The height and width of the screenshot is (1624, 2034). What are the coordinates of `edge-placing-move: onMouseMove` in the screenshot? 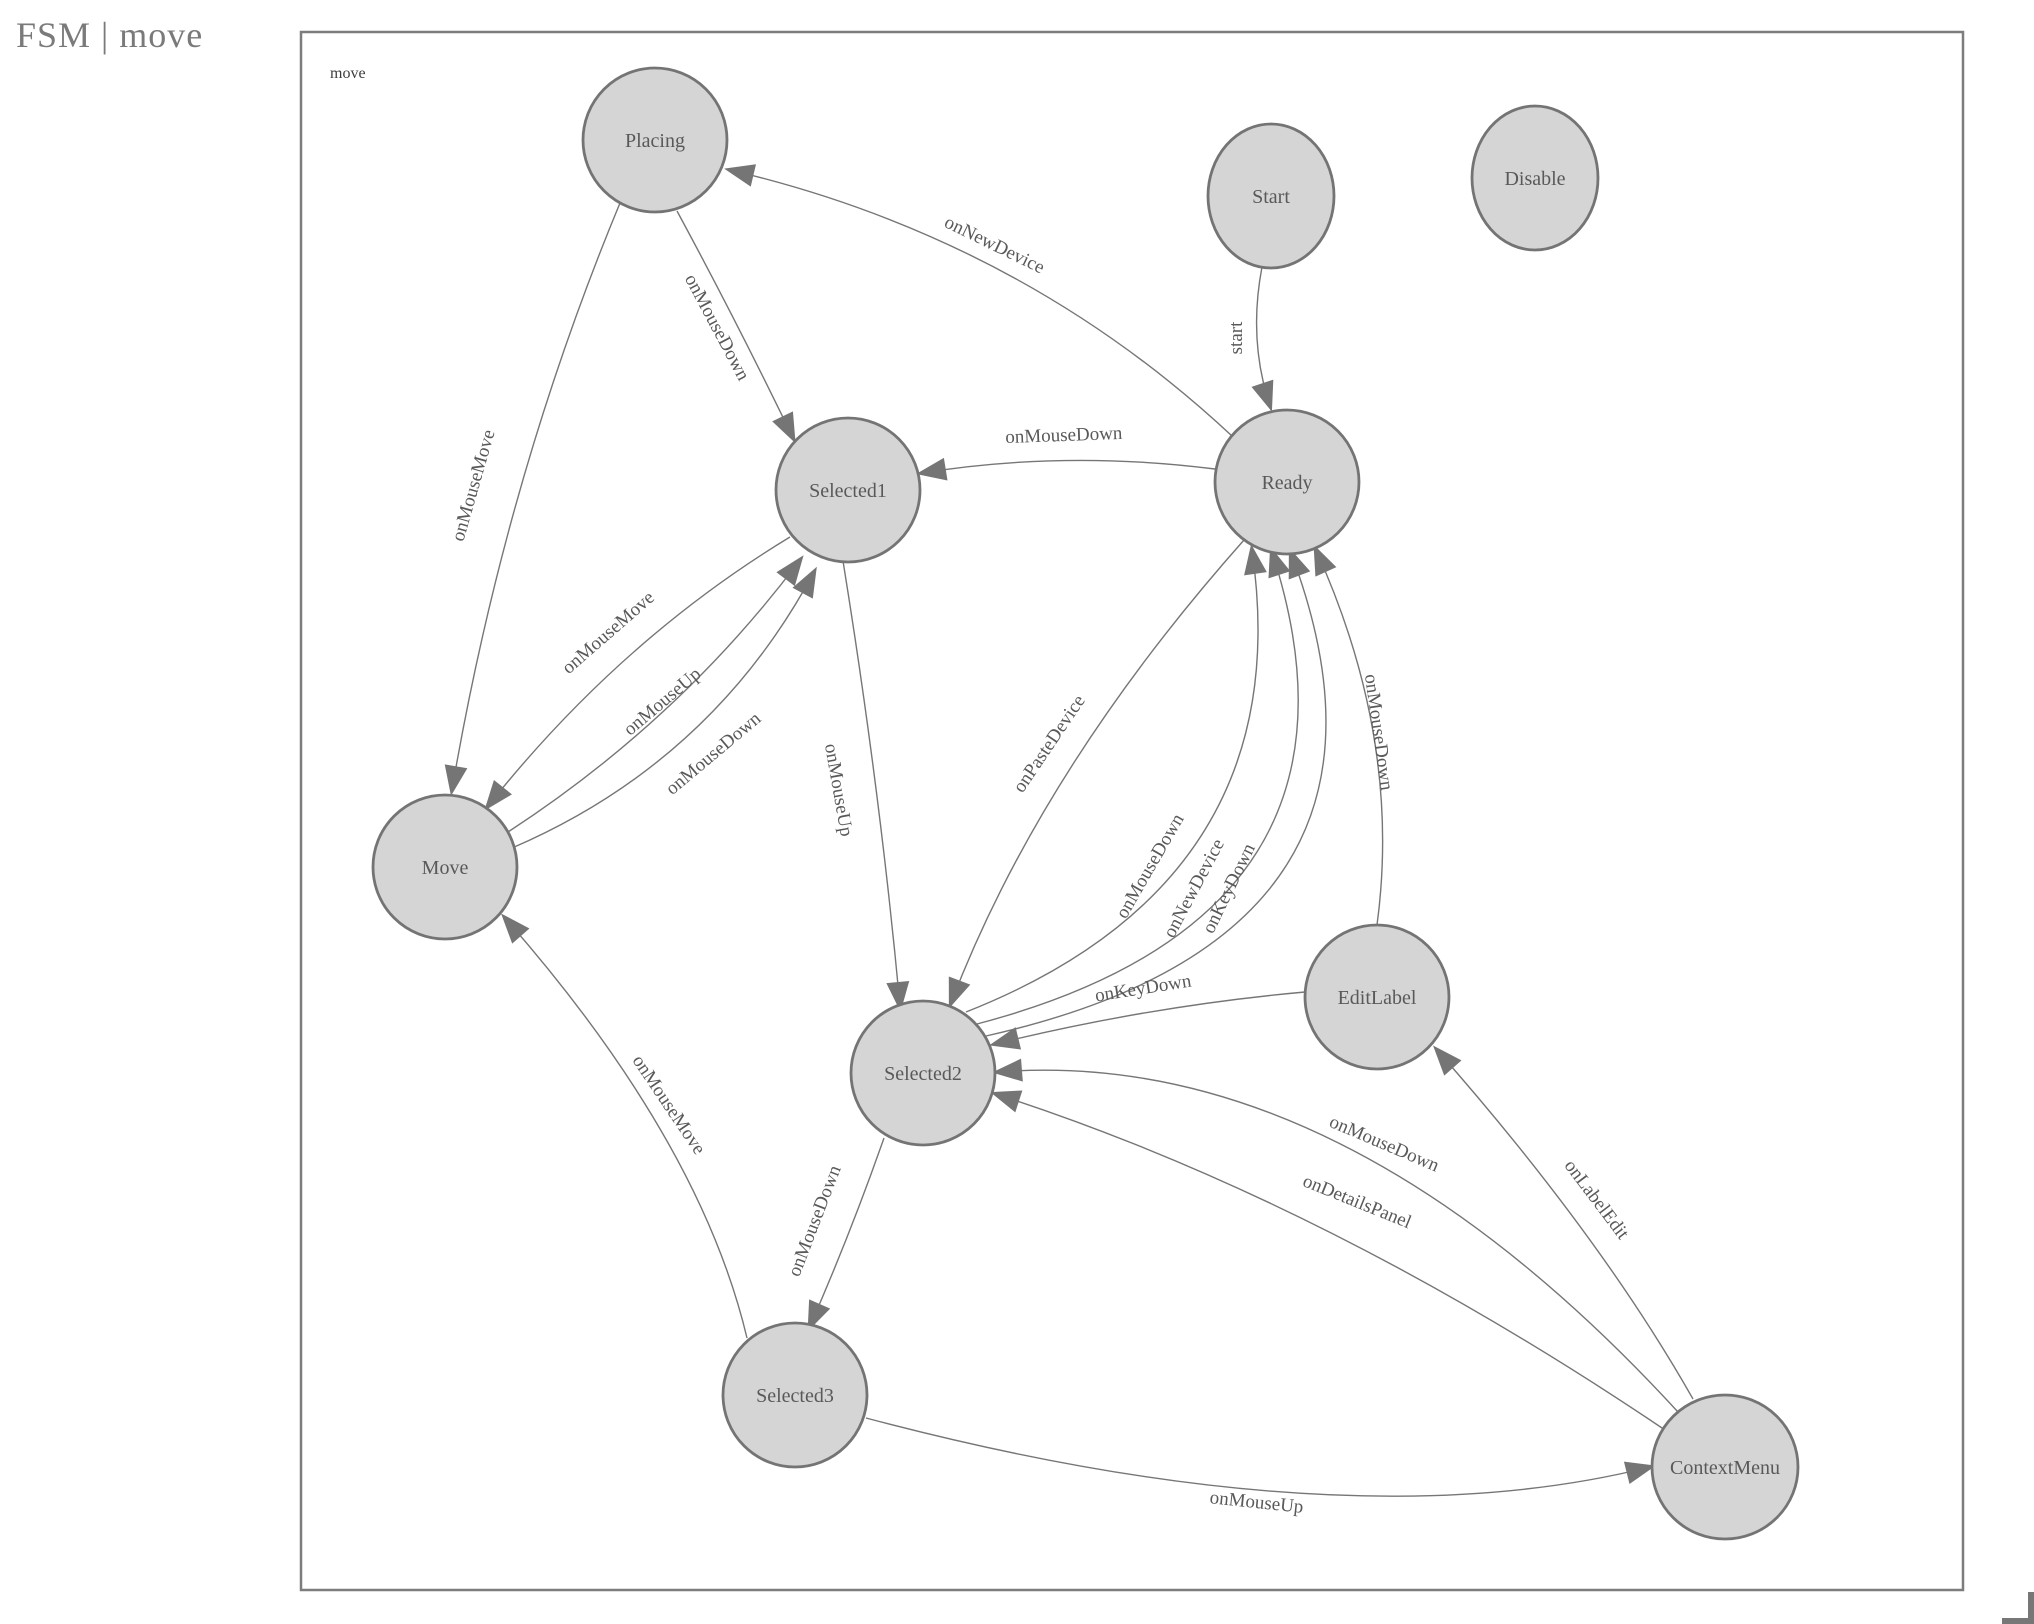 It's located at (532, 499).